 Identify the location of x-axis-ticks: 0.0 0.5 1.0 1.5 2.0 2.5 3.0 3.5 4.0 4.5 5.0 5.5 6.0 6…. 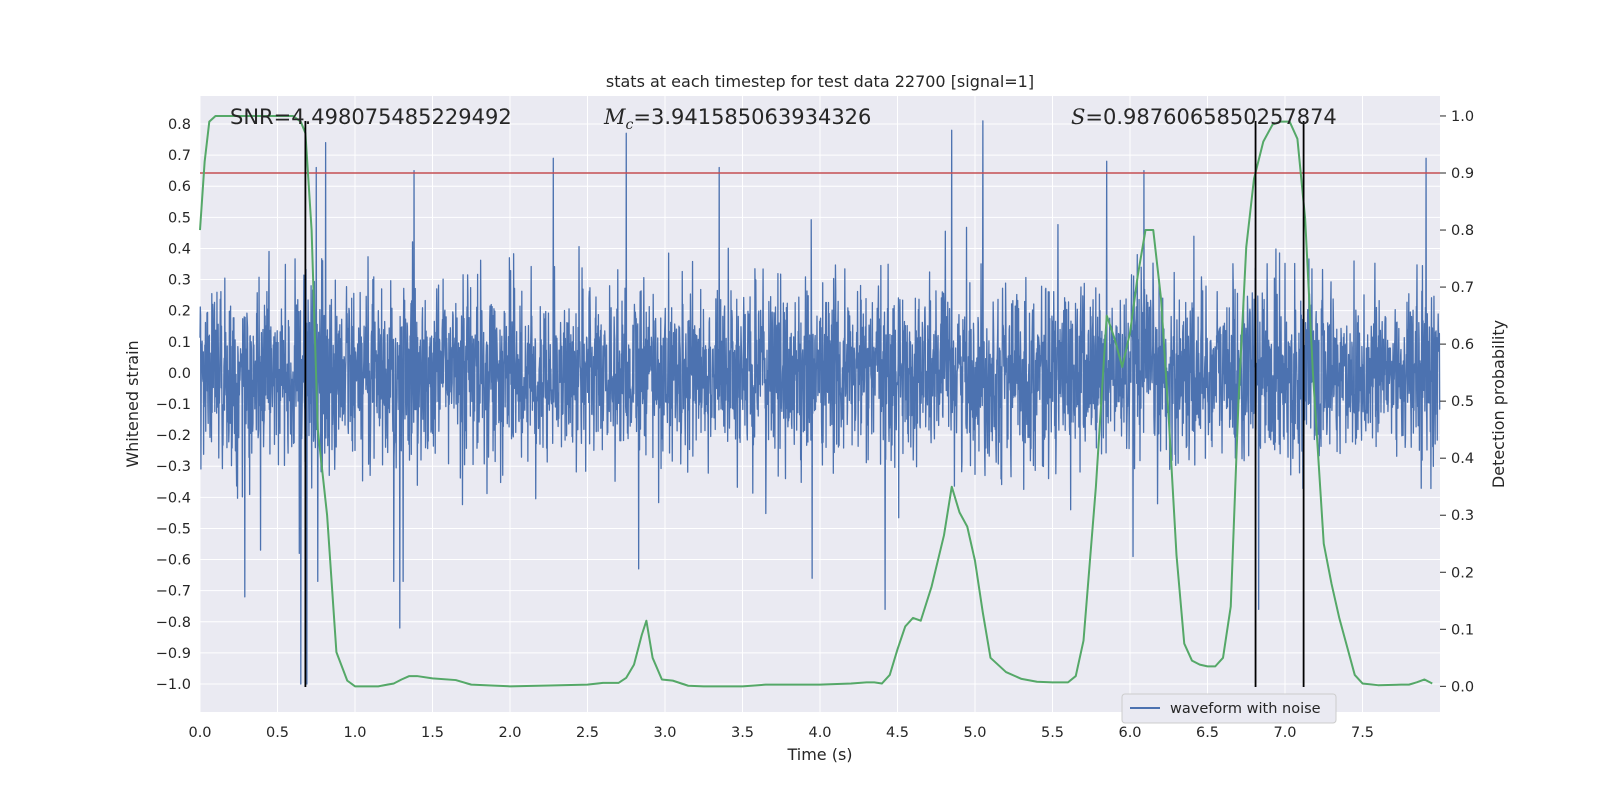
(781, 733).